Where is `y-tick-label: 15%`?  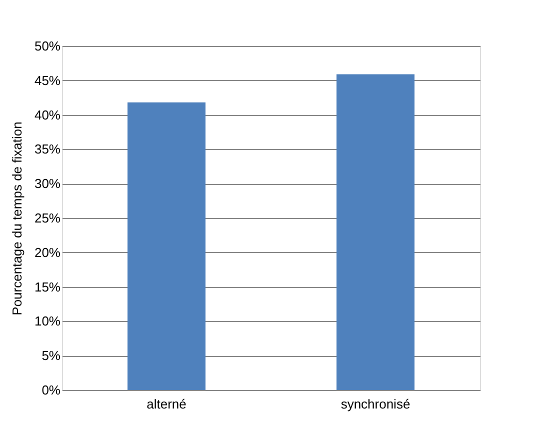
y-tick-label: 15% is located at coordinates (47, 286).